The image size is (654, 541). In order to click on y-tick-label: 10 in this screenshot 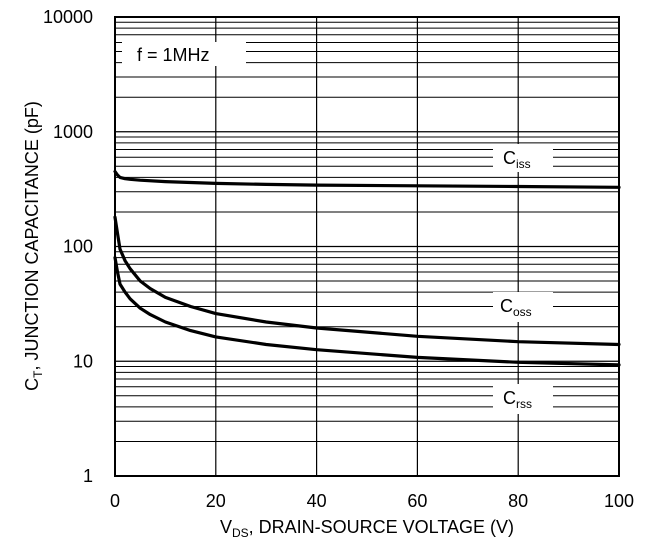, I will do `click(83, 361)`.